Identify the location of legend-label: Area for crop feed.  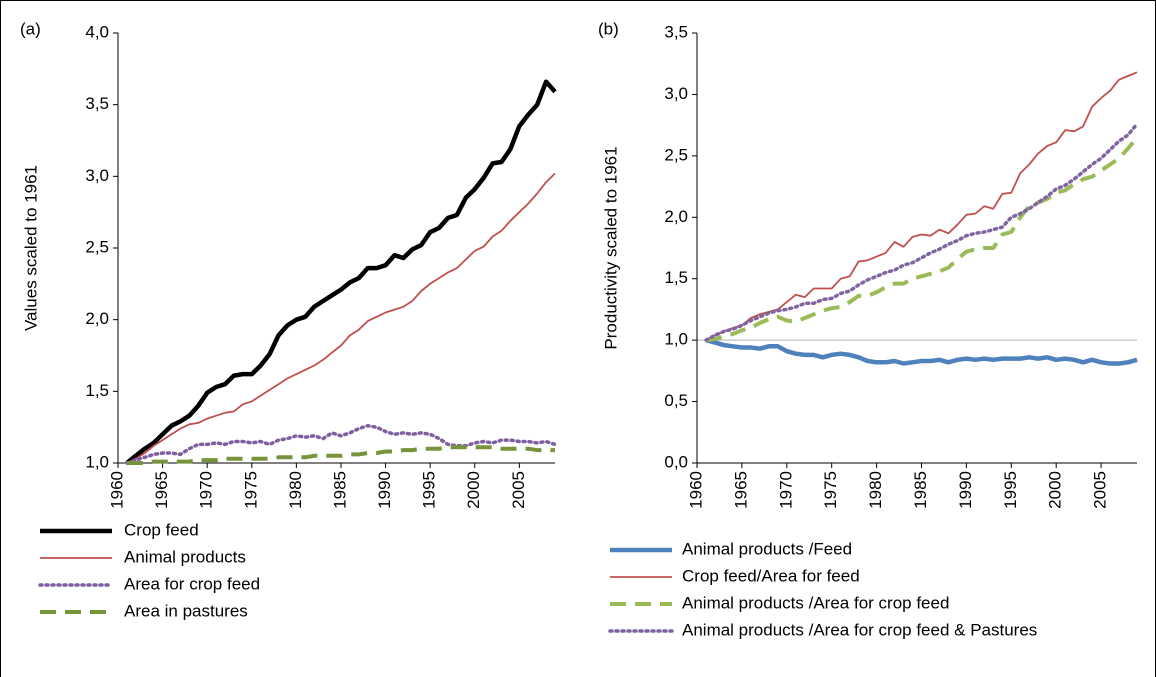
(192, 583).